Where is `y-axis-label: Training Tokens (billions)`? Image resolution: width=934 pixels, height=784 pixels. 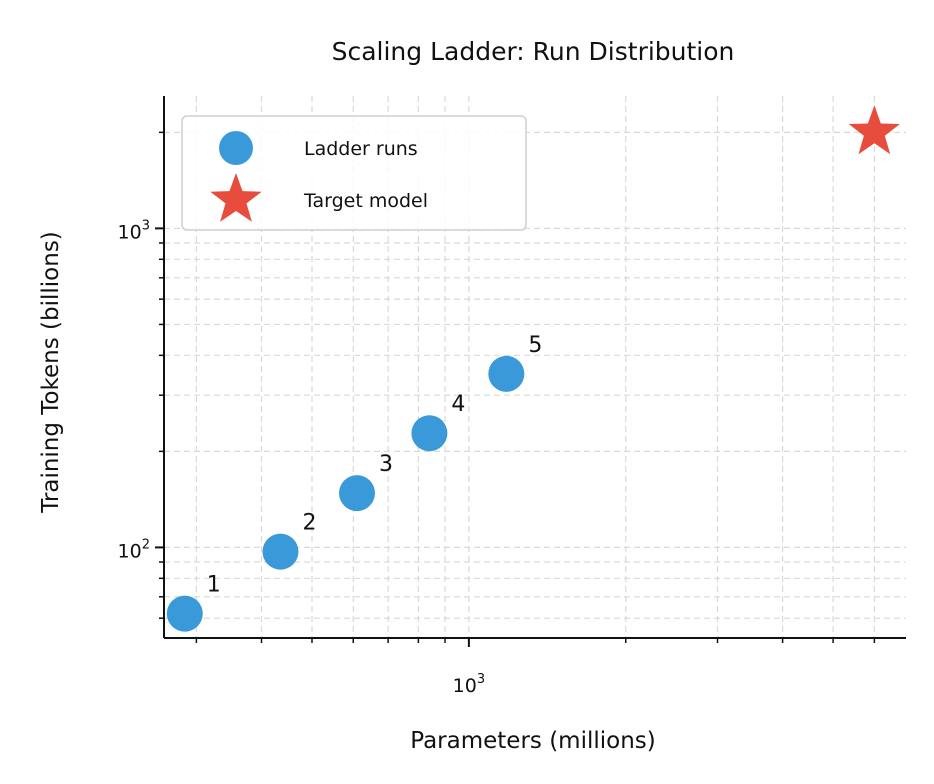
y-axis-label: Training Tokens (billions) is located at coordinates (51, 372).